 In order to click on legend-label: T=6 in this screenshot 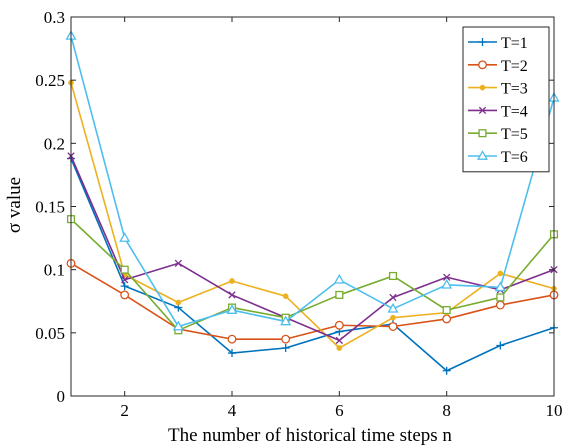, I will do `click(514, 157)`.